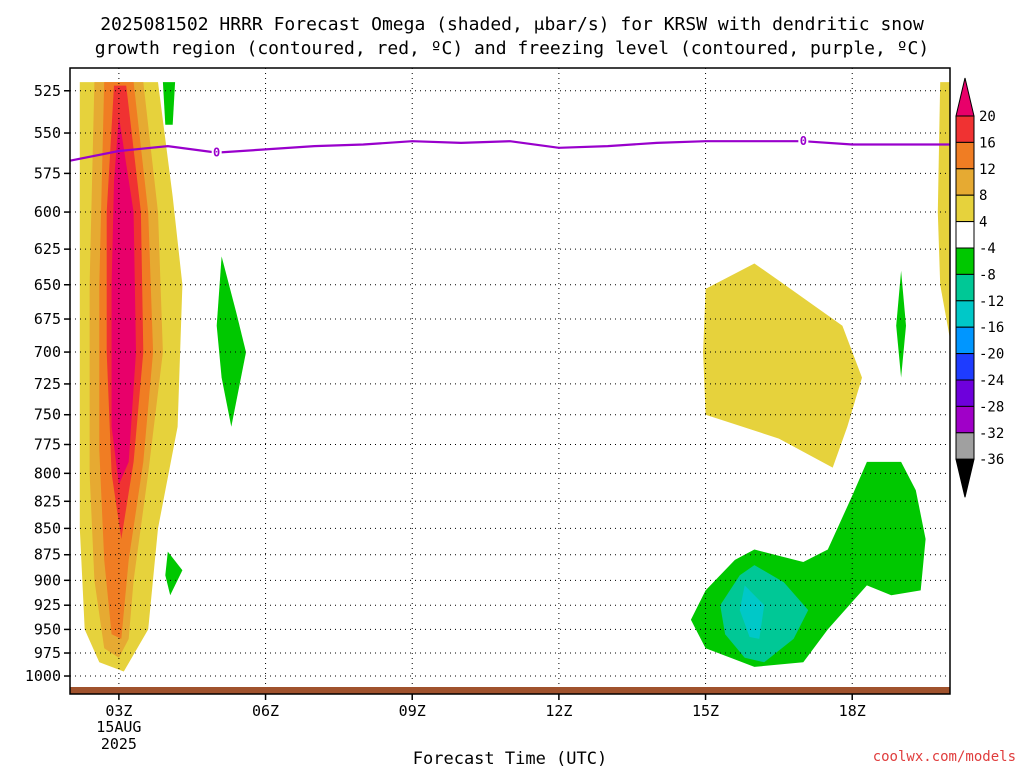  What do you see at coordinates (510, 690) in the screenshot?
I see `ground-surface-band` at bounding box center [510, 690].